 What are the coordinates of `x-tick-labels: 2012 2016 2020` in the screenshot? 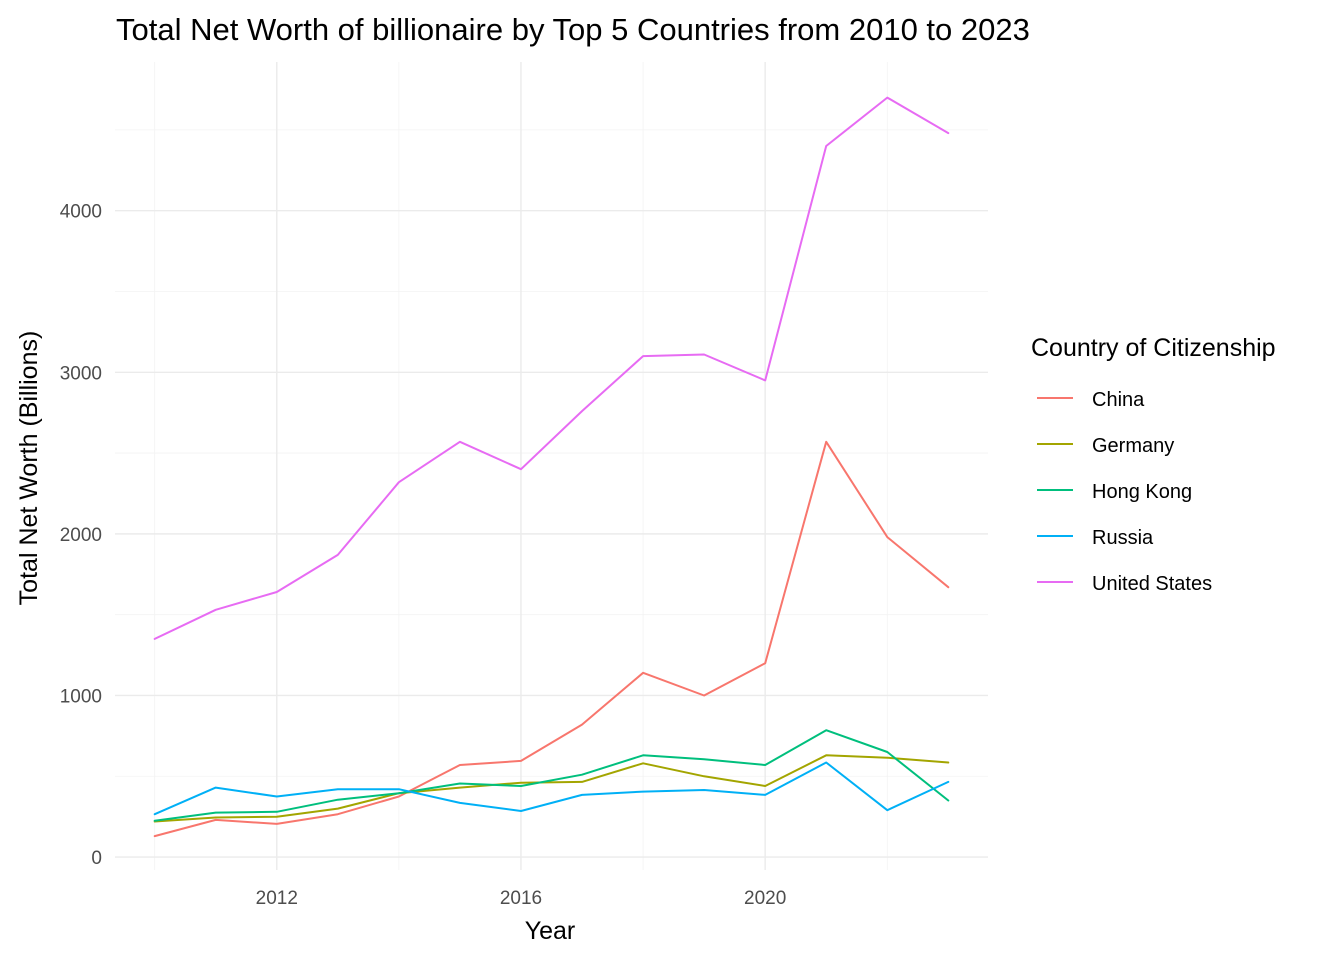 It's located at (521, 898).